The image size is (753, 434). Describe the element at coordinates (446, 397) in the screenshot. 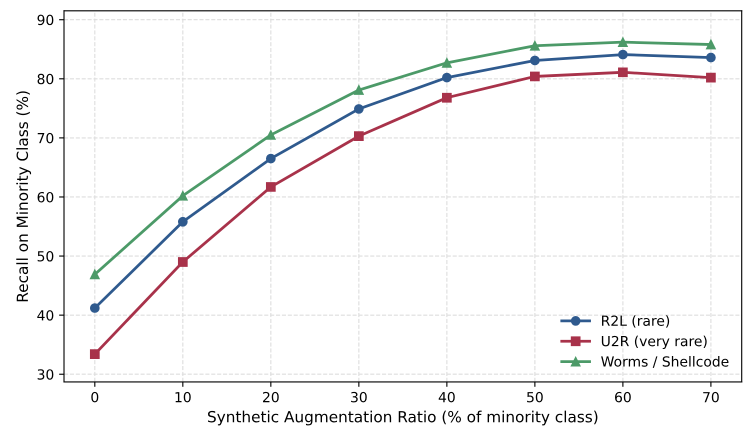

I see `x-tick-label: 40` at that location.